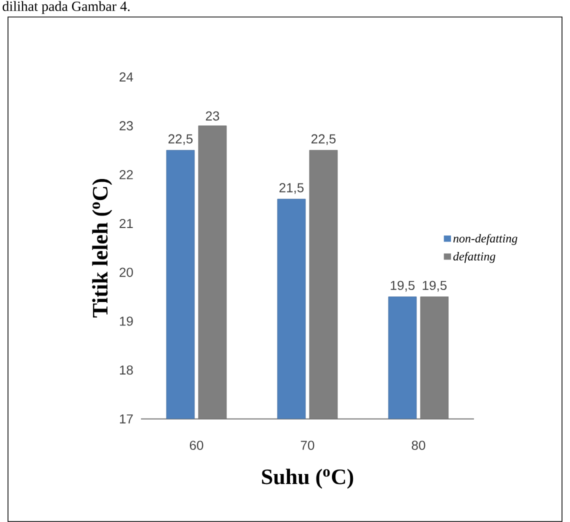  I want to click on legend-label: non-defatting, so click(485, 239).